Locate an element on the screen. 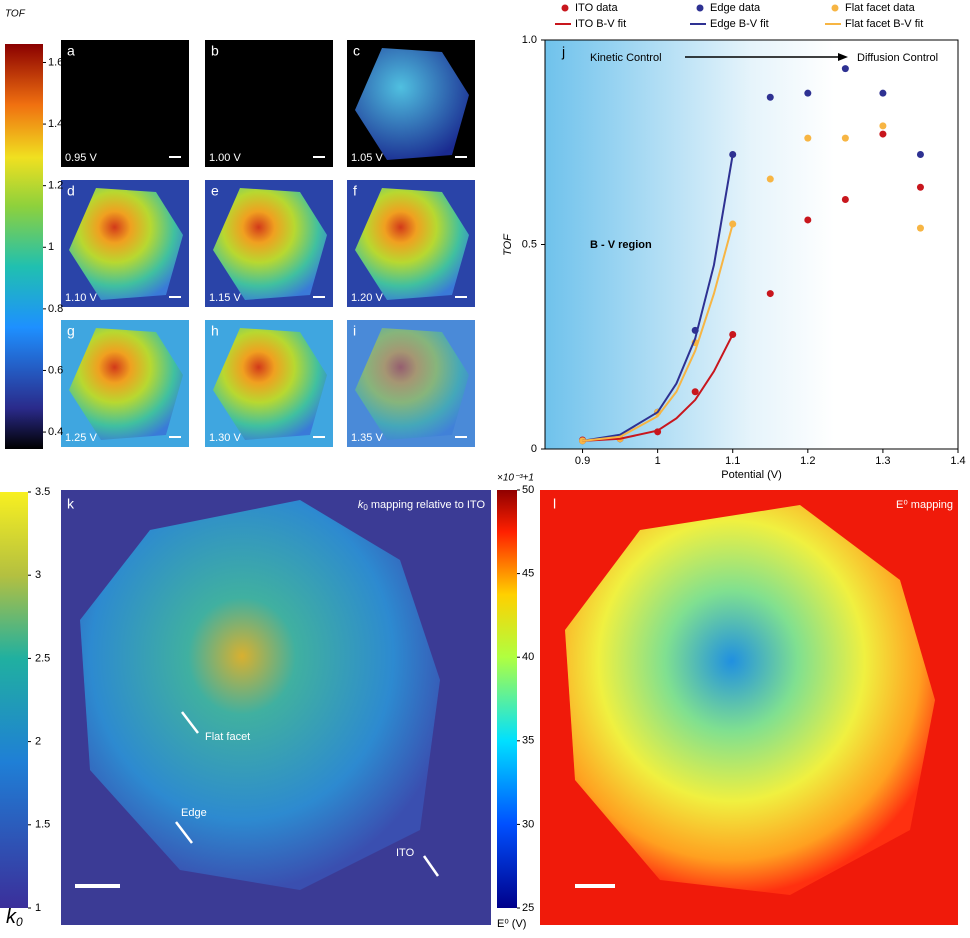  panel-label: h is located at coordinates (215, 331).